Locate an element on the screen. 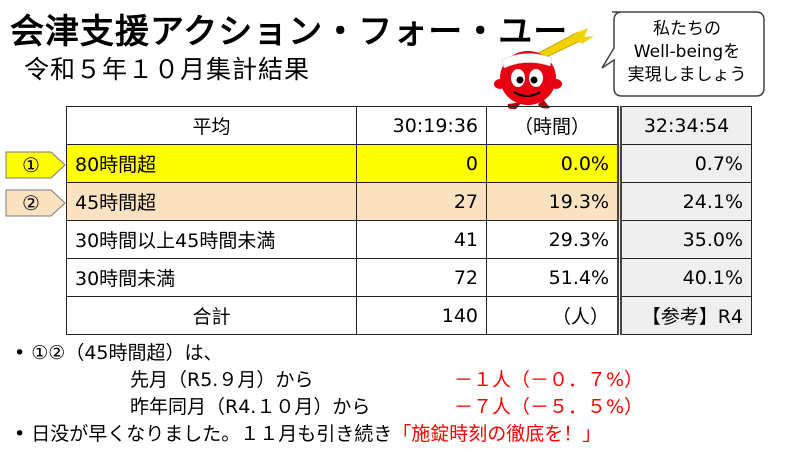 The height and width of the screenshot is (451, 800). table-cell: 合計 is located at coordinates (211, 315).